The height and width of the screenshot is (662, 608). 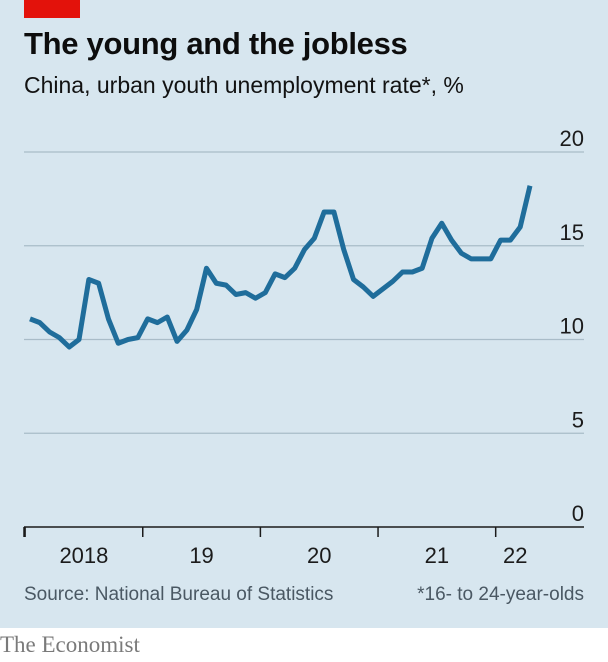 What do you see at coordinates (572, 232) in the screenshot?
I see `y-tick-label-15: 15` at bounding box center [572, 232].